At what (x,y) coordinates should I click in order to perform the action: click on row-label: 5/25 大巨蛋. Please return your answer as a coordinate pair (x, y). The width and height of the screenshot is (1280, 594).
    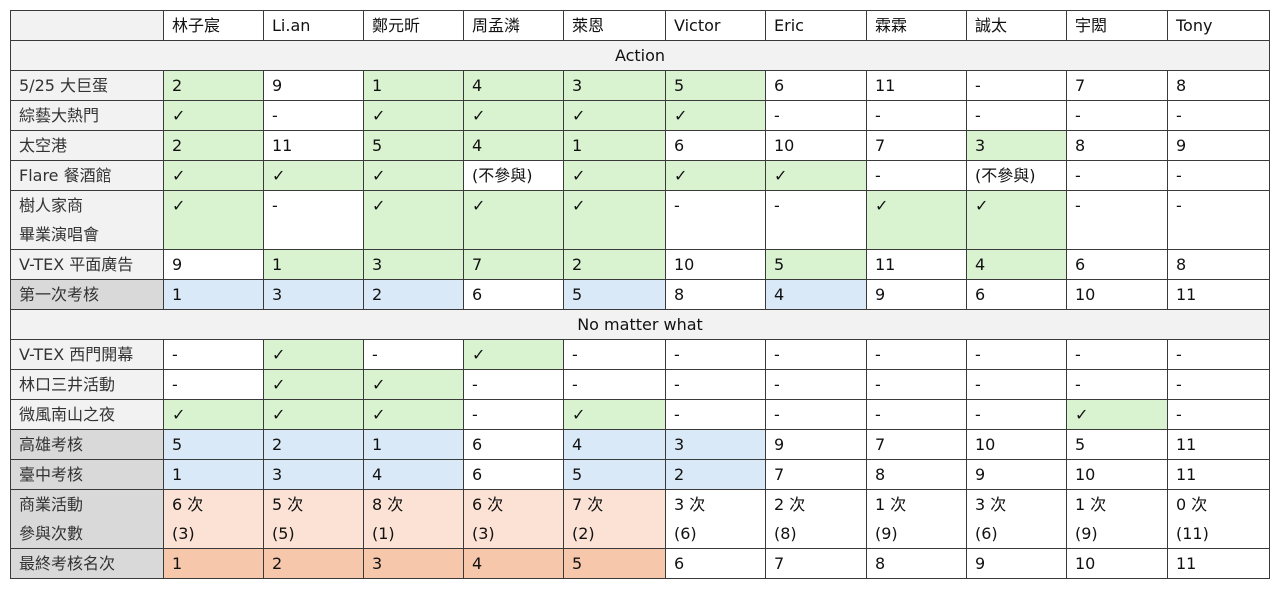
    Looking at the image, I should click on (87, 85).